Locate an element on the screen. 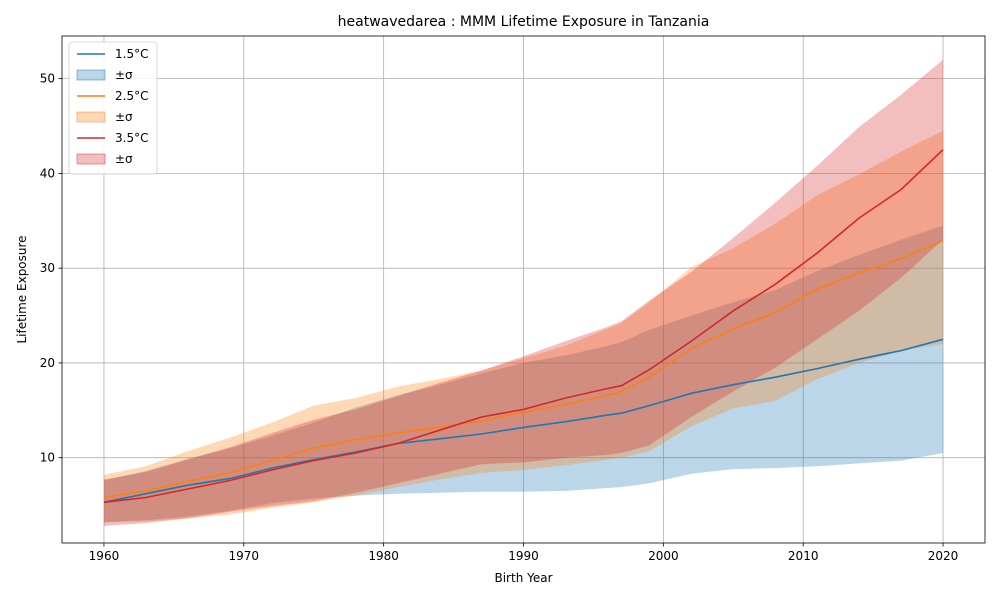 This screenshot has height=604, width=1000. x-tick-label: 2020 is located at coordinates (943, 556).